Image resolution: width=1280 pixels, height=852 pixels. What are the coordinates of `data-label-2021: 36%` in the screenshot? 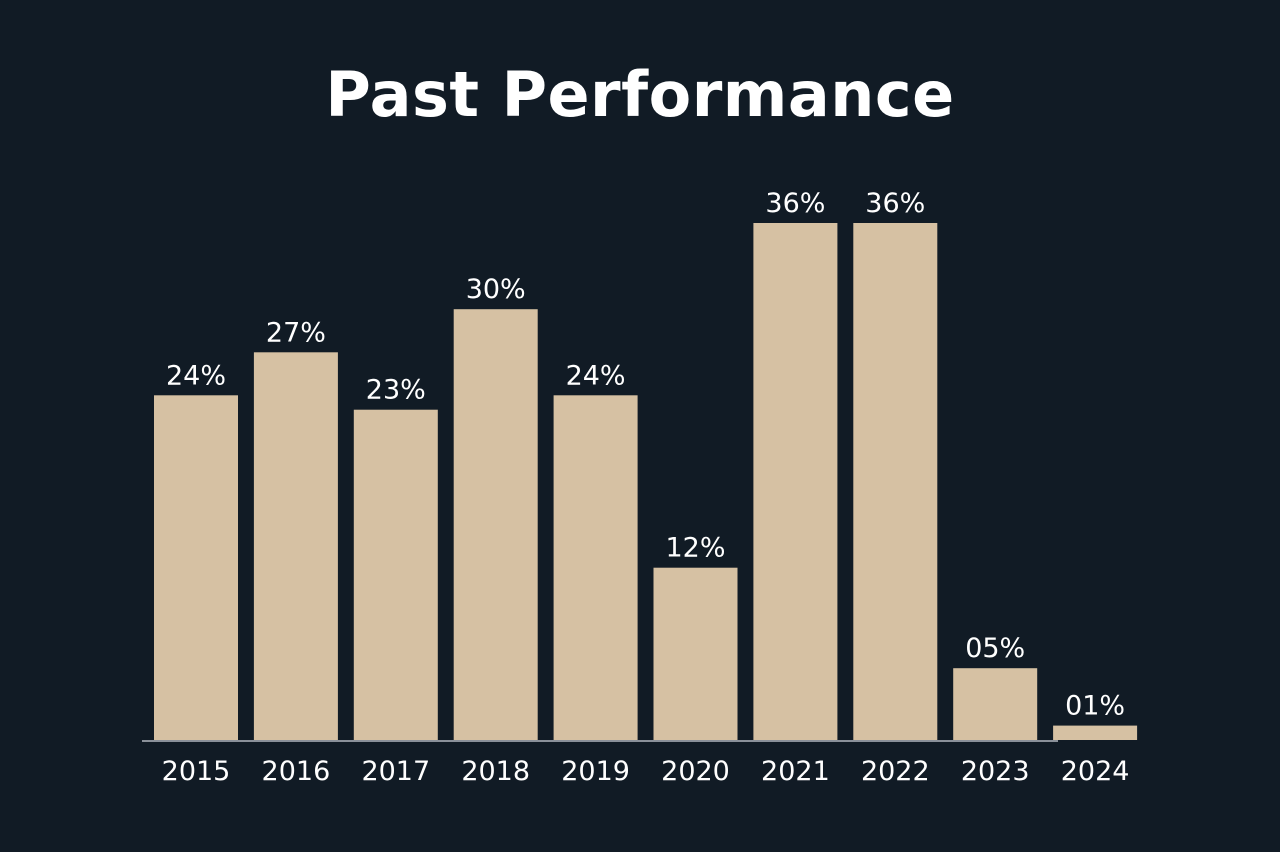 It's located at (795, 203).